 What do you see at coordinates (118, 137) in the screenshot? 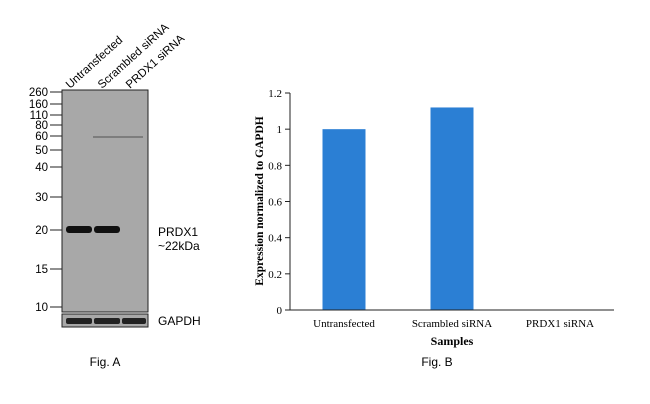
I see `nonspecific-band` at bounding box center [118, 137].